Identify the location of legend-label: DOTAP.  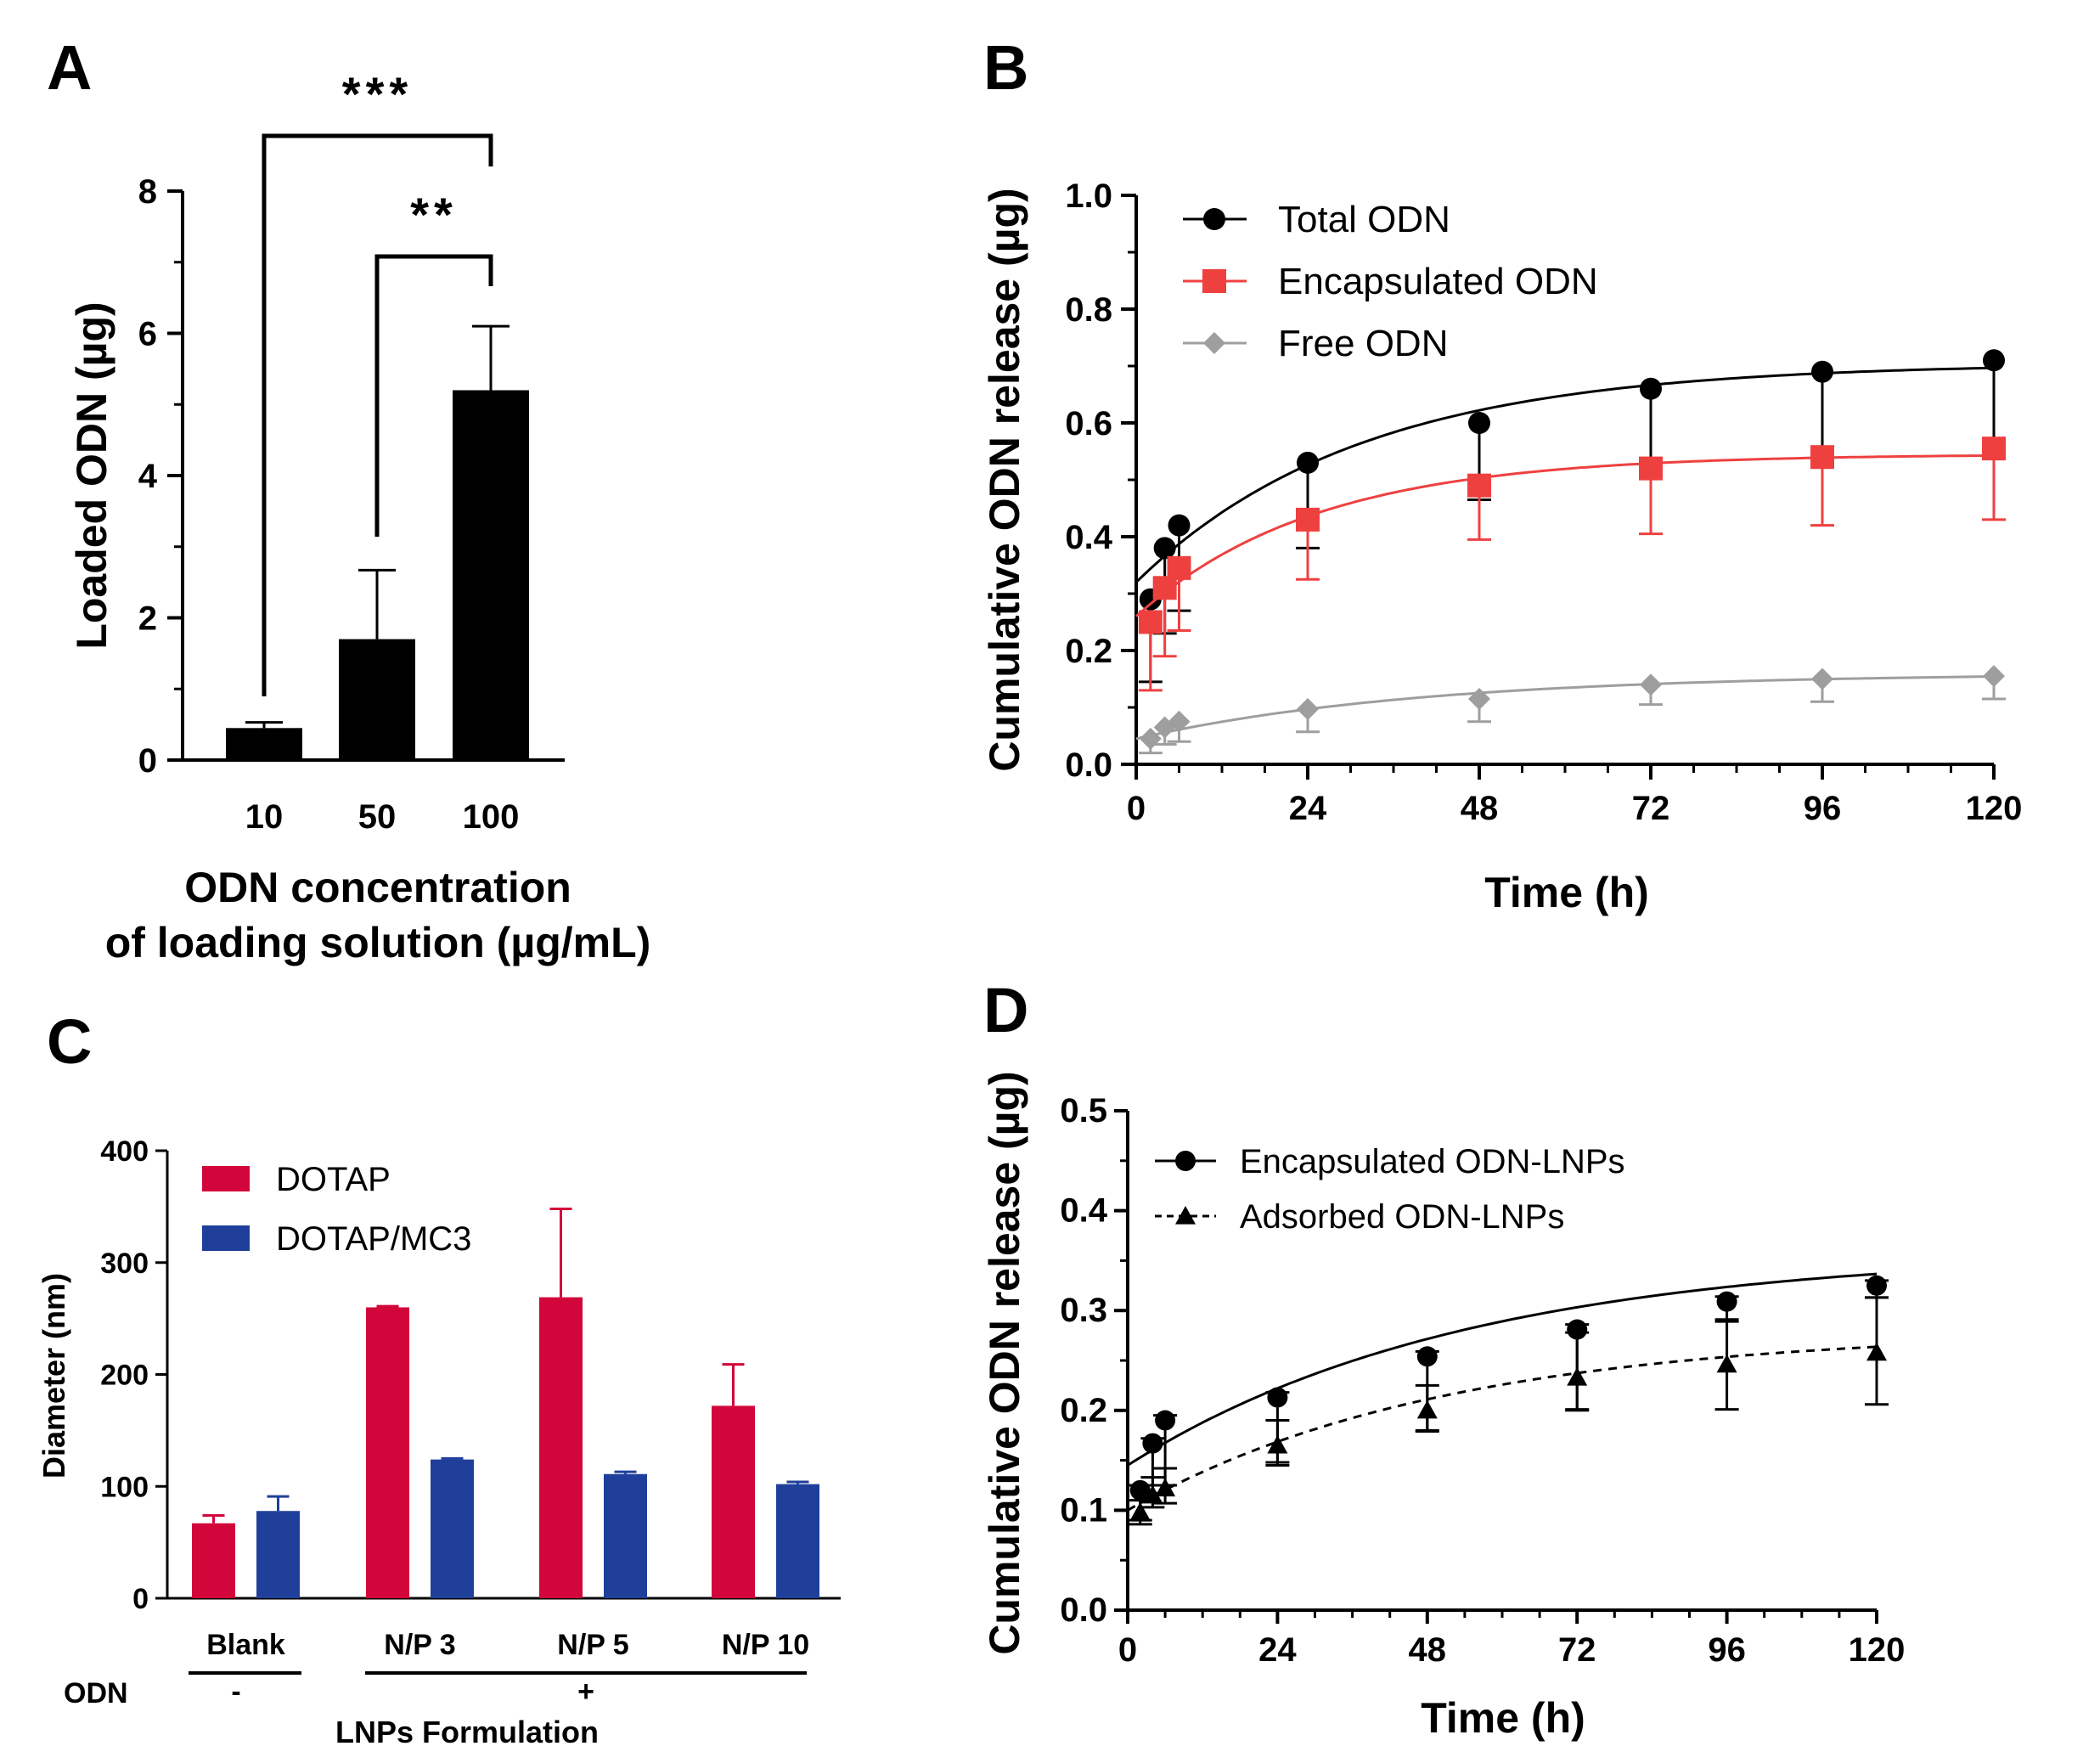
(333, 1180).